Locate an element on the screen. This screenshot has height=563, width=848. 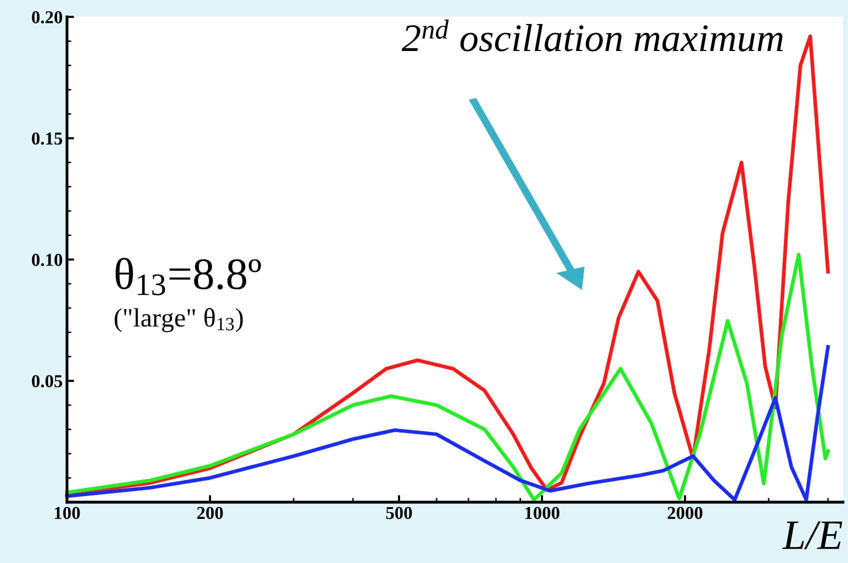
x-tick-label: 200 is located at coordinates (210, 513).